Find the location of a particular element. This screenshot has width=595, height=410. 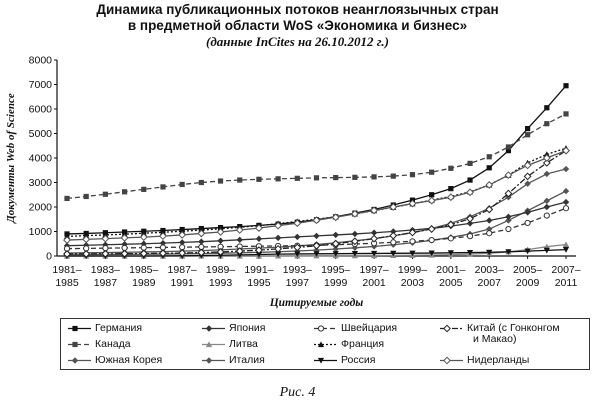

x-tick-label-bottom: 2007 is located at coordinates (490, 283).